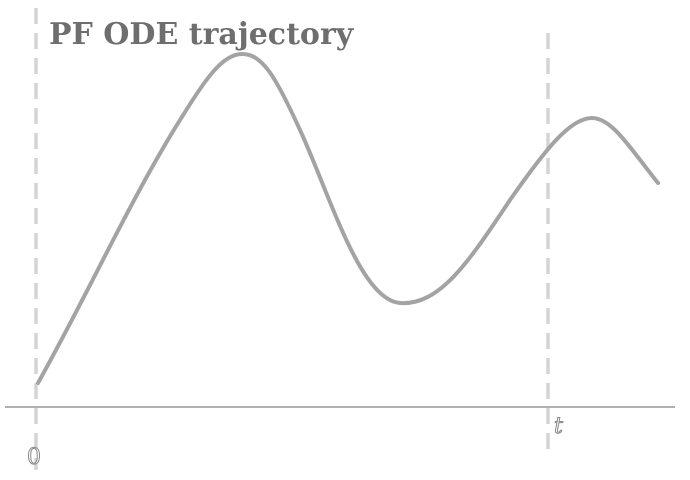 This screenshot has width=690, height=480. I want to click on time-label: t, so click(558, 426).